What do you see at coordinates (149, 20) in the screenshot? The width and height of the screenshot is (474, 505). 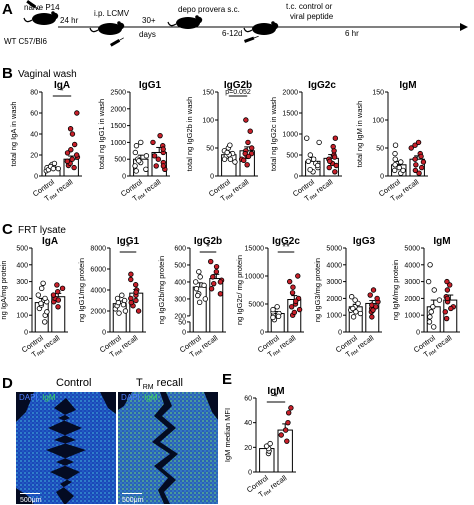 I see `arrow2-label-a: 30+` at bounding box center [149, 20].